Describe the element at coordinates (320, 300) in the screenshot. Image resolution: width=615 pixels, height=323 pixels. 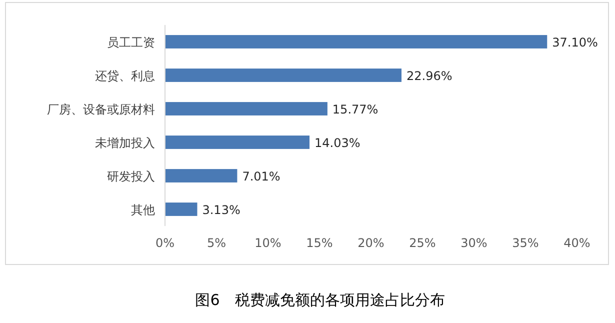
I see `text: 图6 税费减免额的各项用途占比分布` at that location.